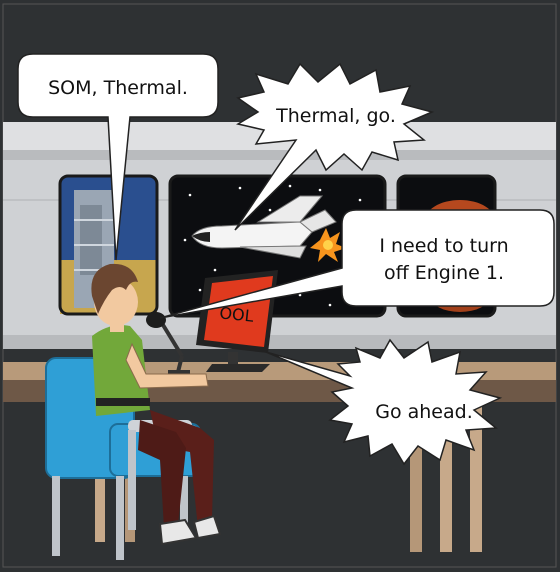  I want to click on speech-bubble-engine: I need to turn off Engine 1., so click(357, 264).